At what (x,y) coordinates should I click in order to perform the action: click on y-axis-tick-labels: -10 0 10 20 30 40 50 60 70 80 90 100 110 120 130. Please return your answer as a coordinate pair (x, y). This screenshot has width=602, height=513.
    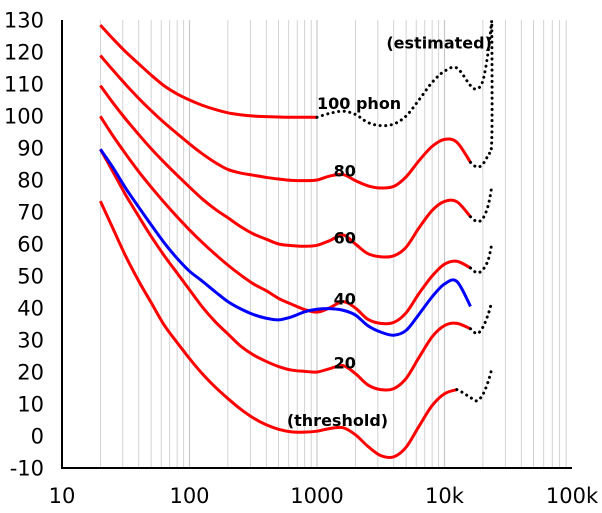
    Looking at the image, I should click on (24, 245).